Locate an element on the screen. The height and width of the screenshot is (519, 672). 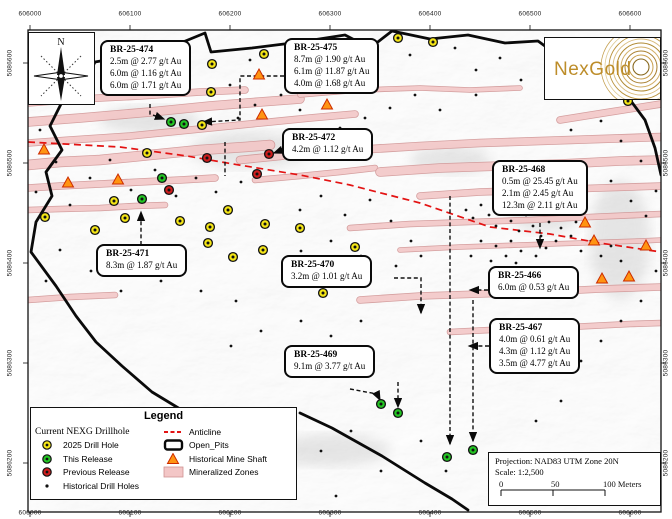
callout-intercept: 6.0m @ 1.16 g/t Au is located at coordinates (146, 73).